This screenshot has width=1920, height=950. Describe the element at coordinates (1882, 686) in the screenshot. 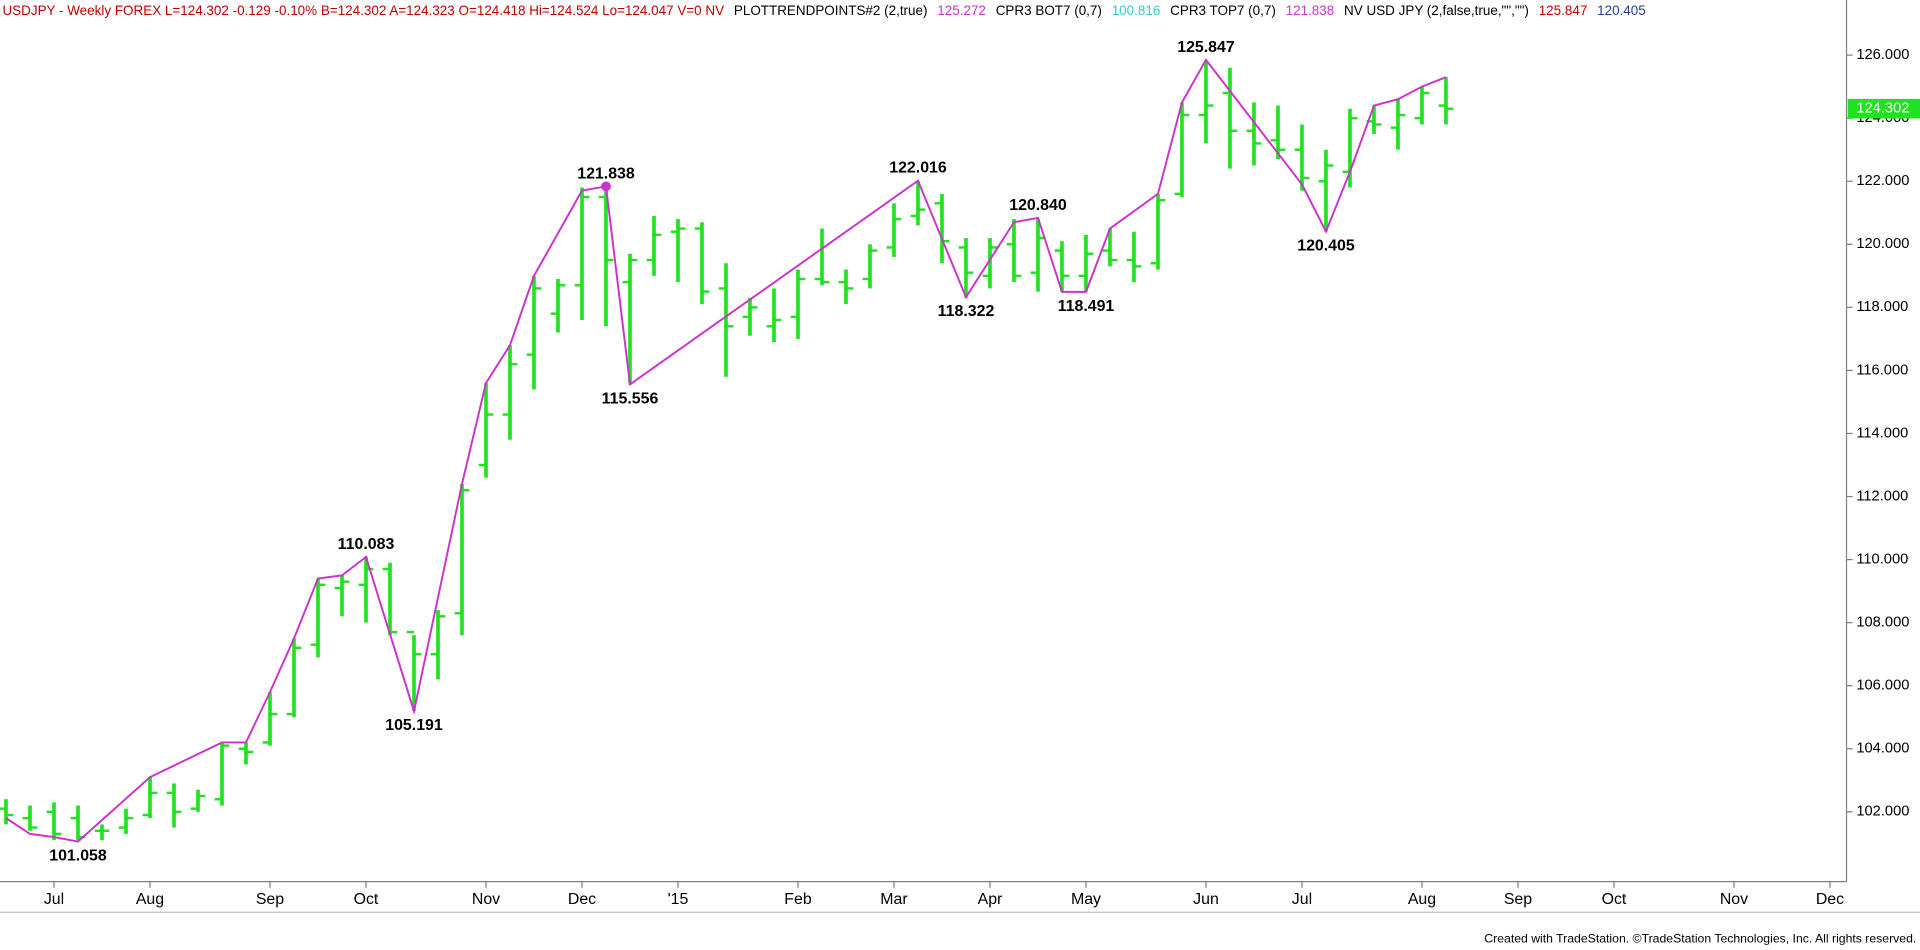

I see `y-tick-label: 106.000` at that location.